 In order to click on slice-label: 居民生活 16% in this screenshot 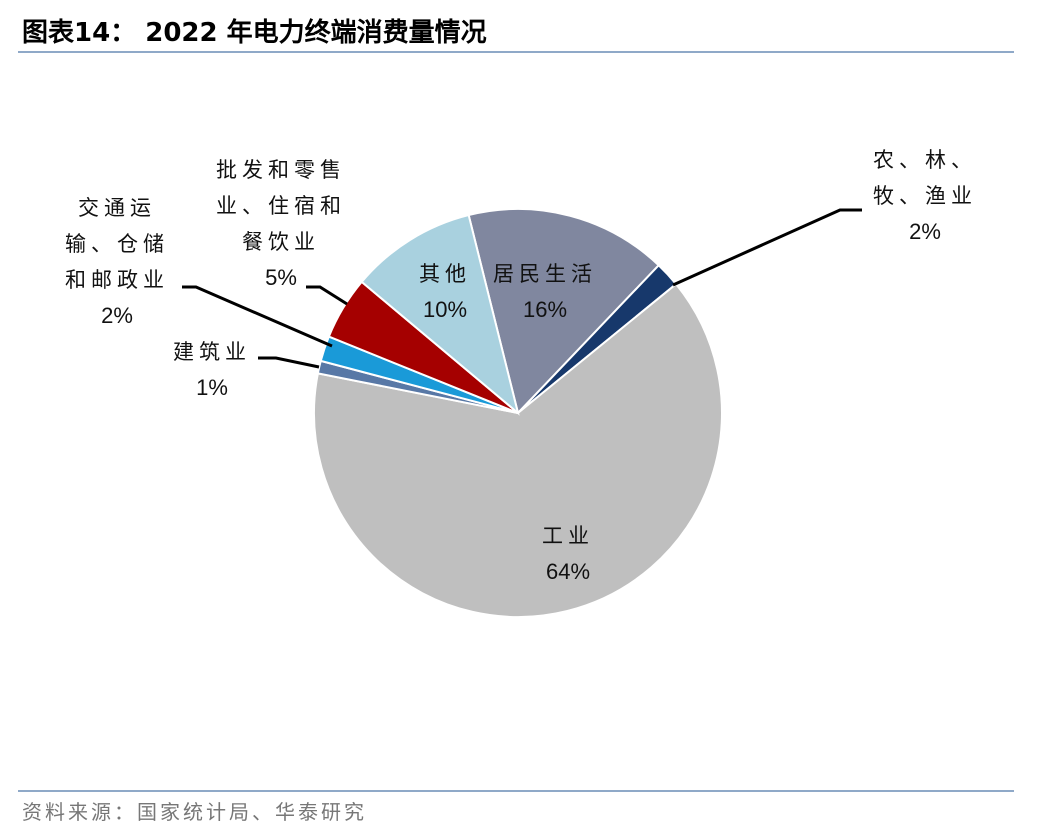, I will do `click(545, 292)`.